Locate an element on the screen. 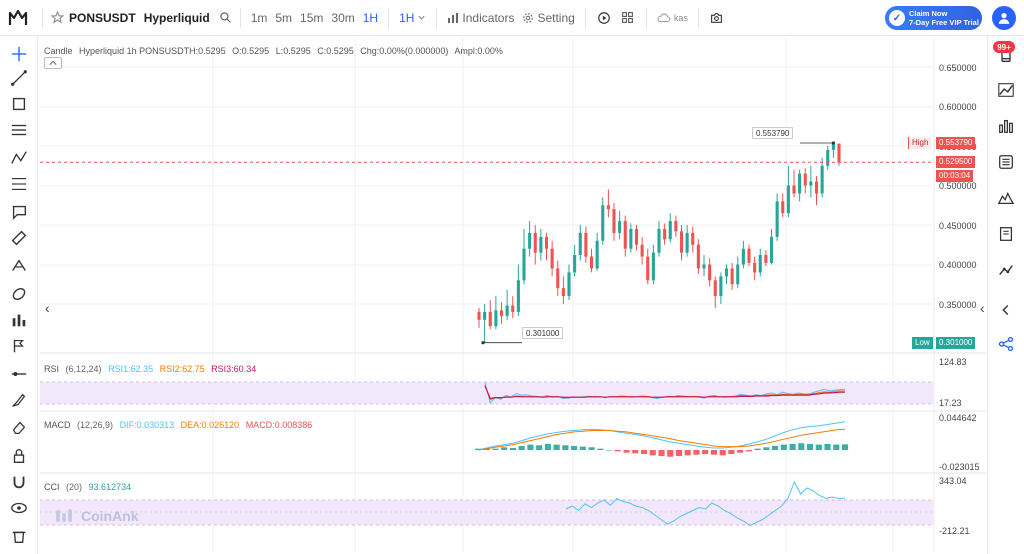 The height and width of the screenshot is (554, 1024). interval-select: 1H is located at coordinates (412, 18).